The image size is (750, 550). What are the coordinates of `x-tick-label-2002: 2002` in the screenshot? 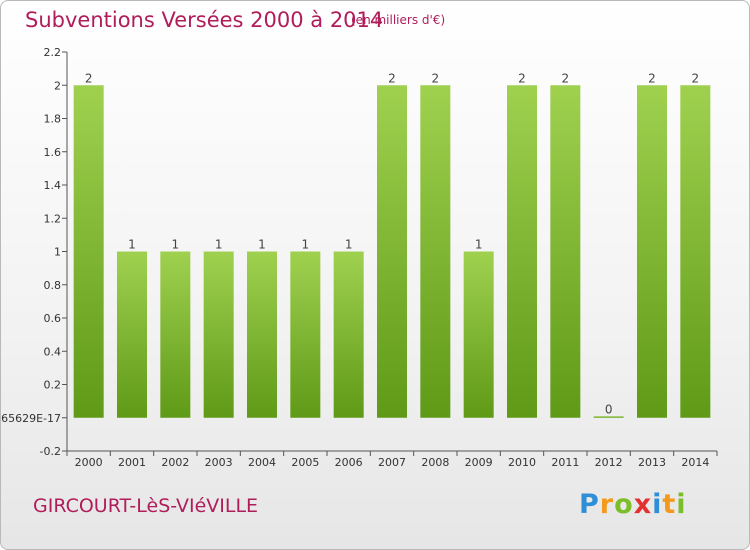 It's located at (175, 462).